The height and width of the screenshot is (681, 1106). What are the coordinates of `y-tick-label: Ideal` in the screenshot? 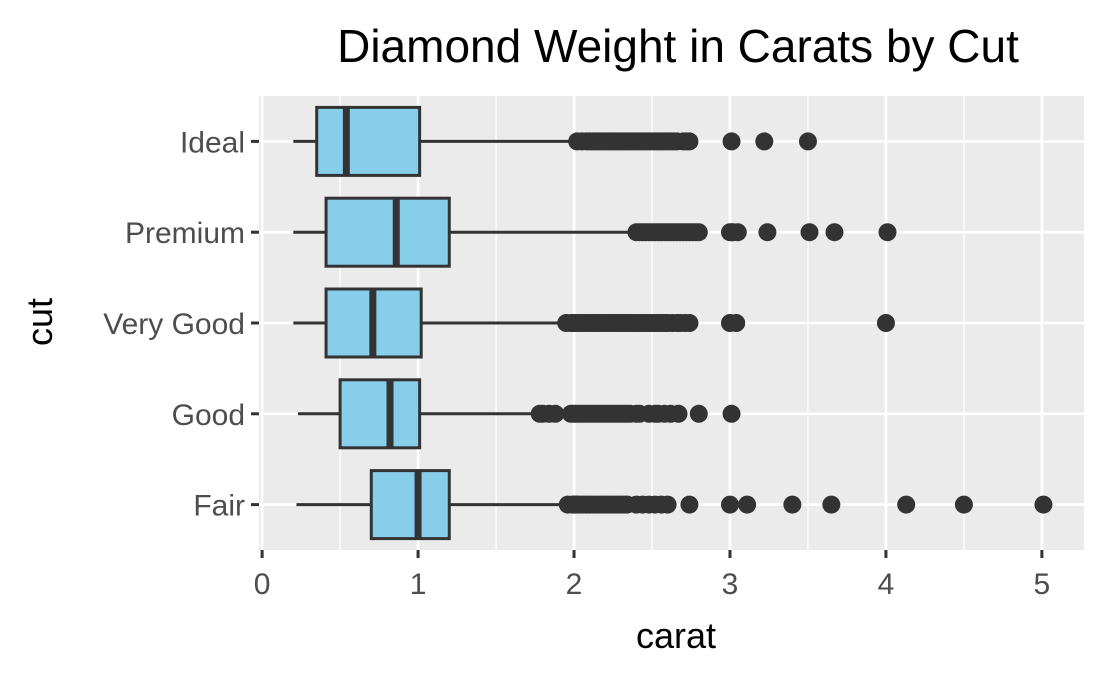 It's located at (212, 142).